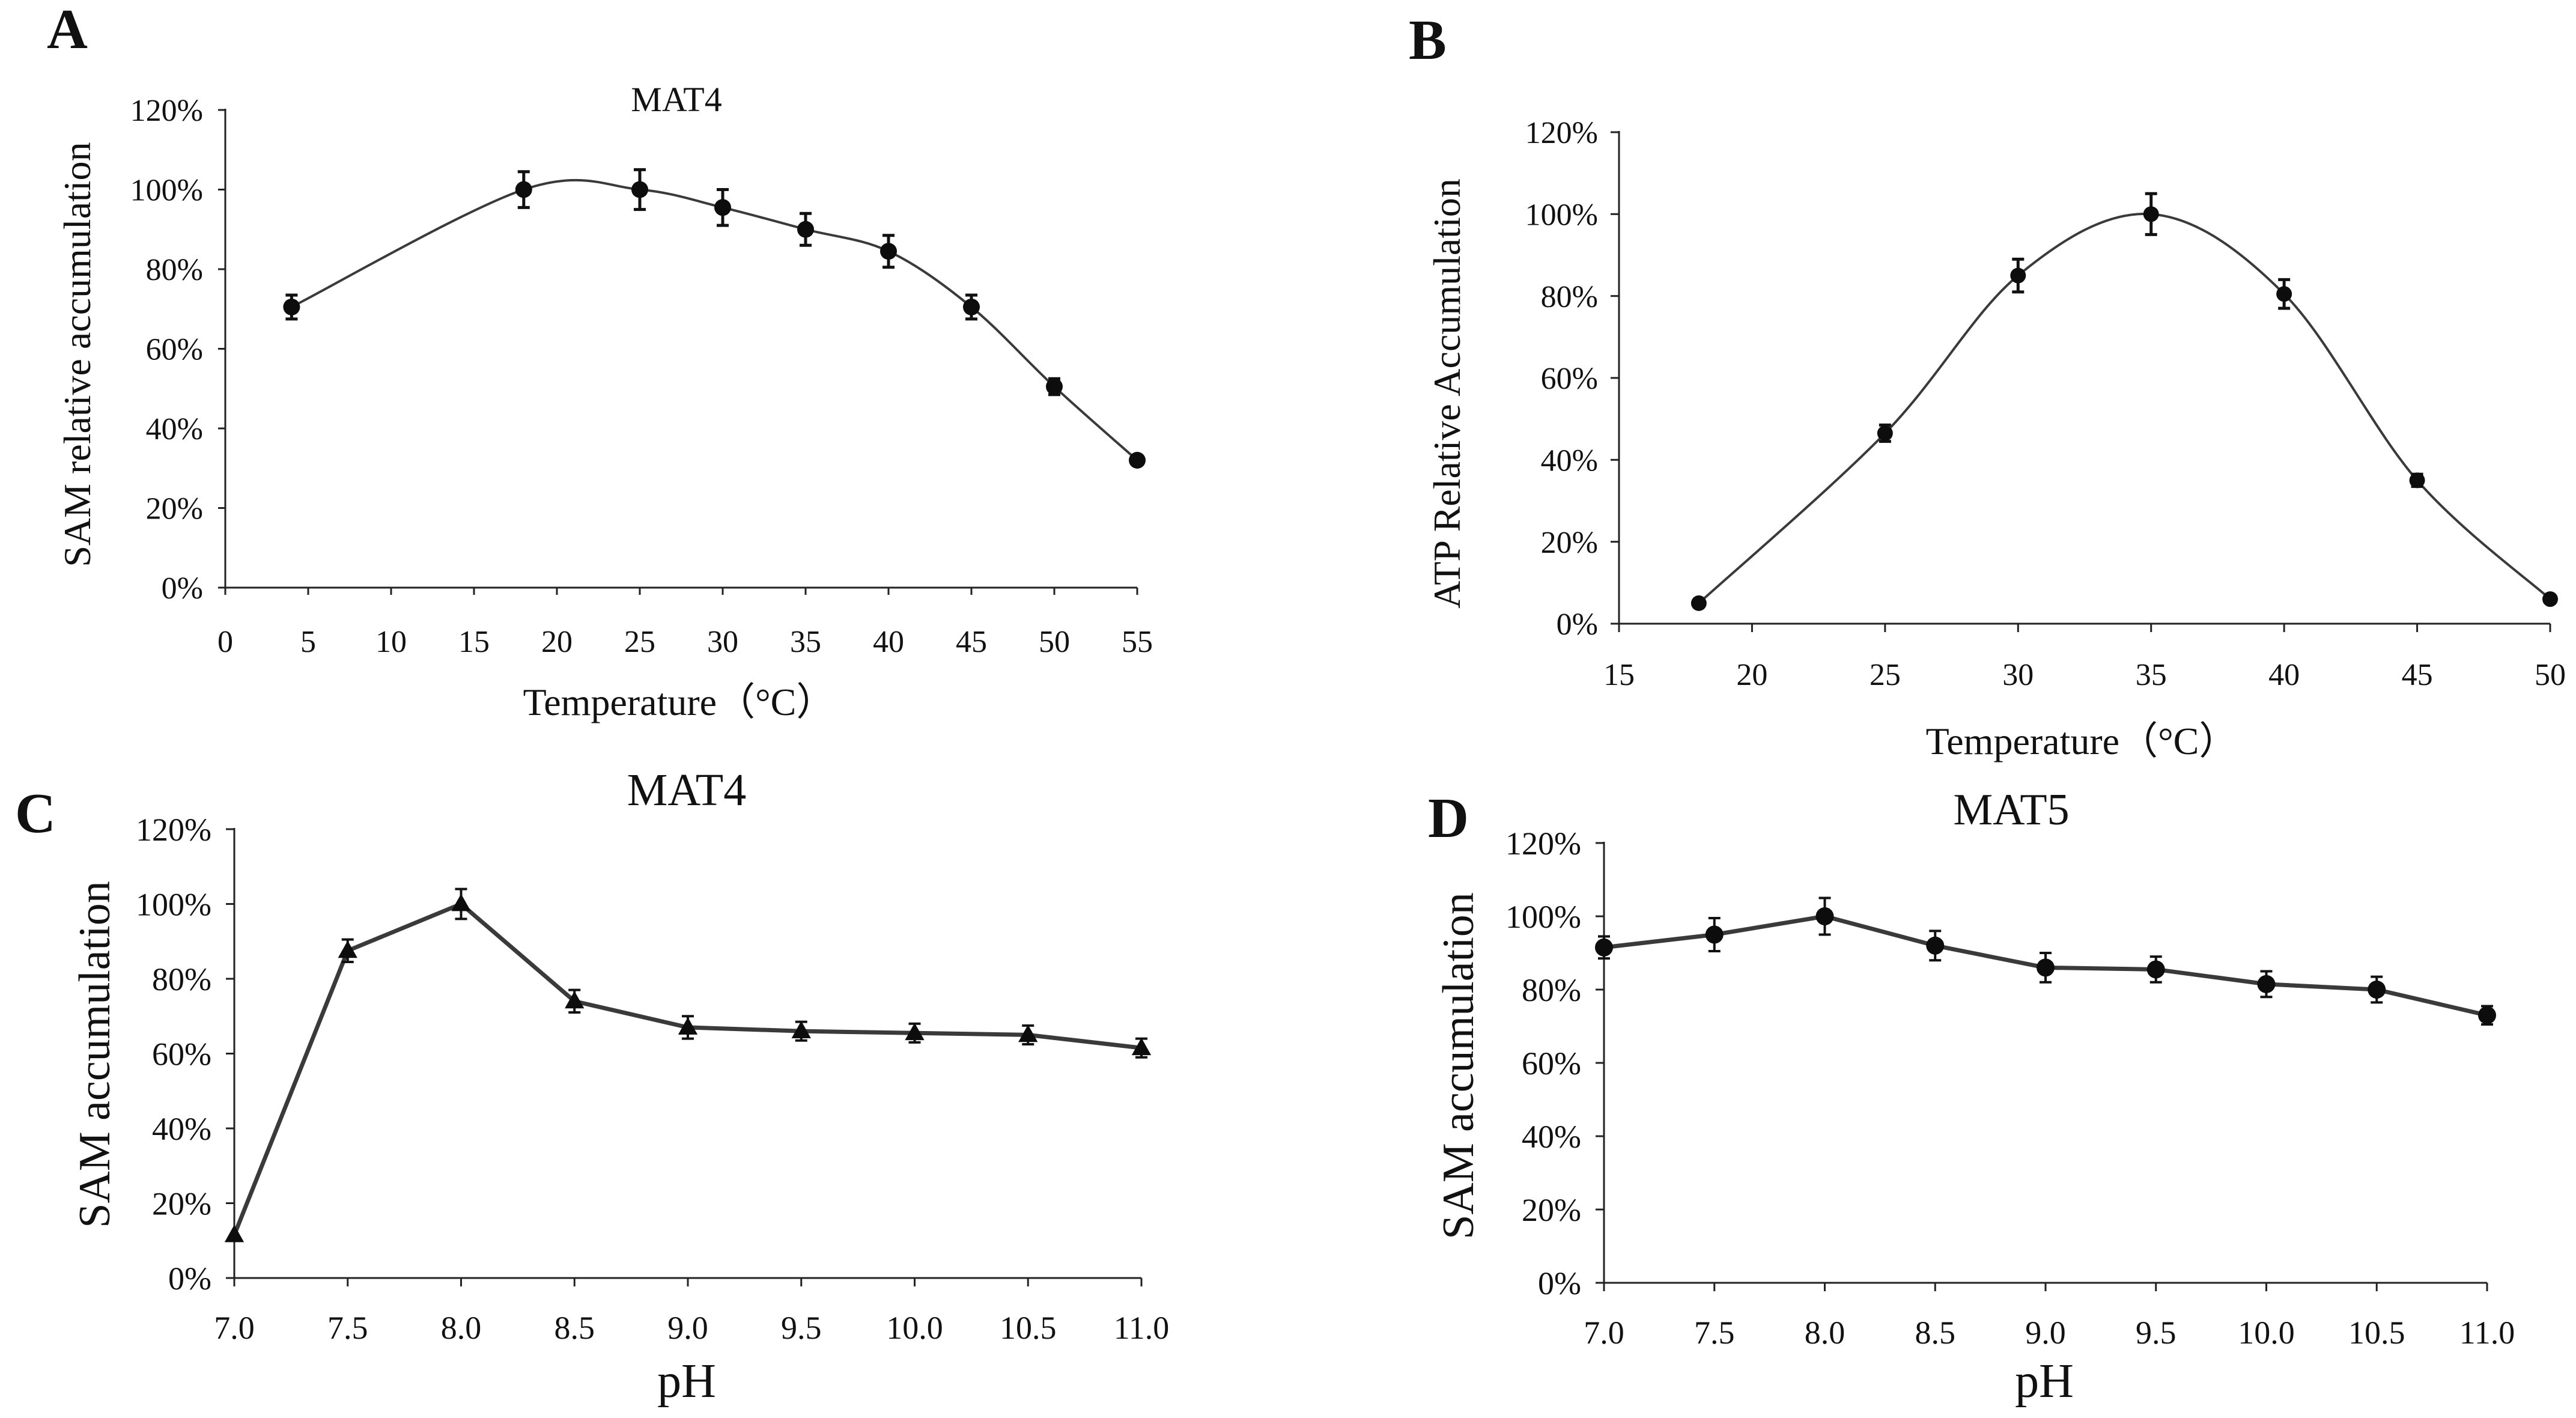 The image size is (2576, 1418). Describe the element at coordinates (1447, 394) in the screenshot. I see `panel-b-y-axis-label: ATP Relative Accumulation` at that location.